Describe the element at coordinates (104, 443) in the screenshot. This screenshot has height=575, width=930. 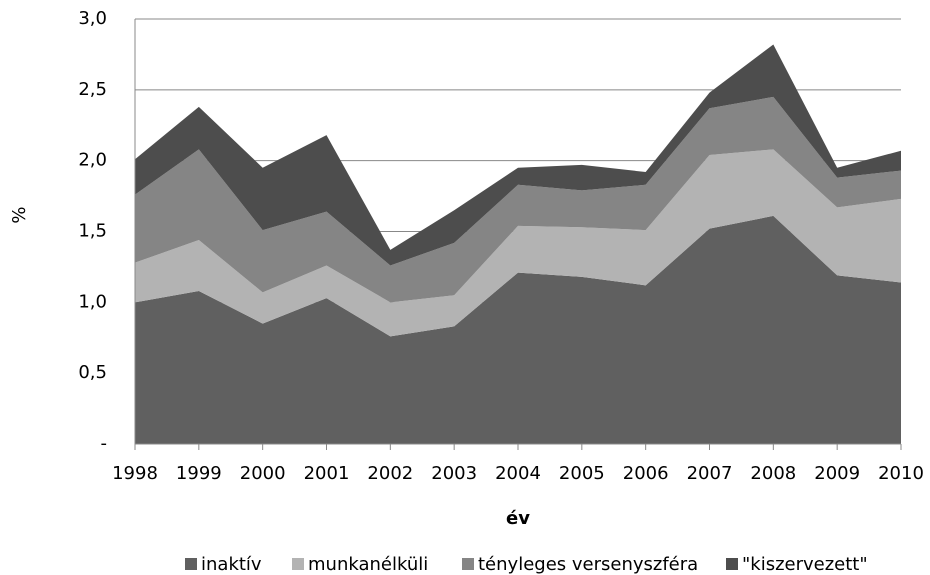
I see `y-tick-label: -` at that location.